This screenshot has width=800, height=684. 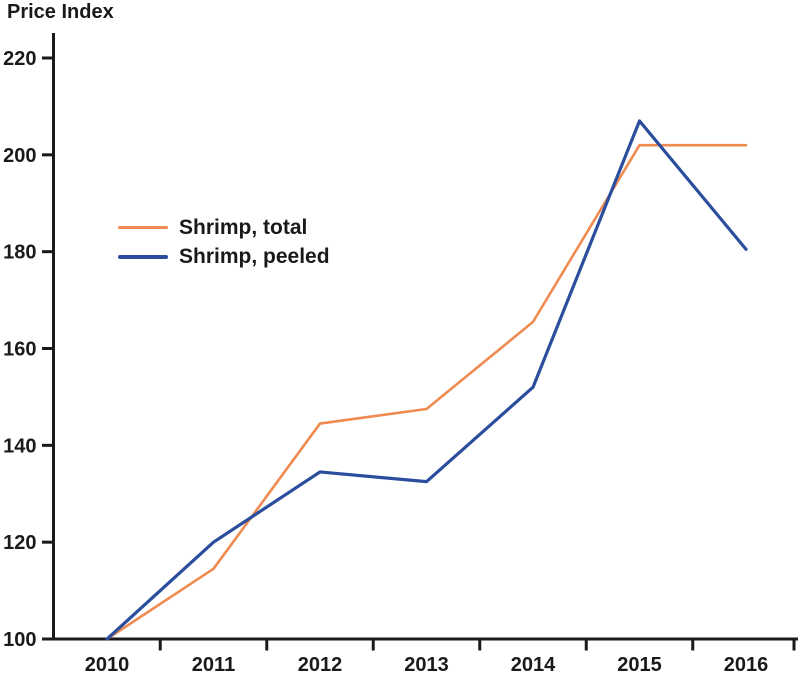 What do you see at coordinates (19, 446) in the screenshot?
I see `y-tick-label: 140` at bounding box center [19, 446].